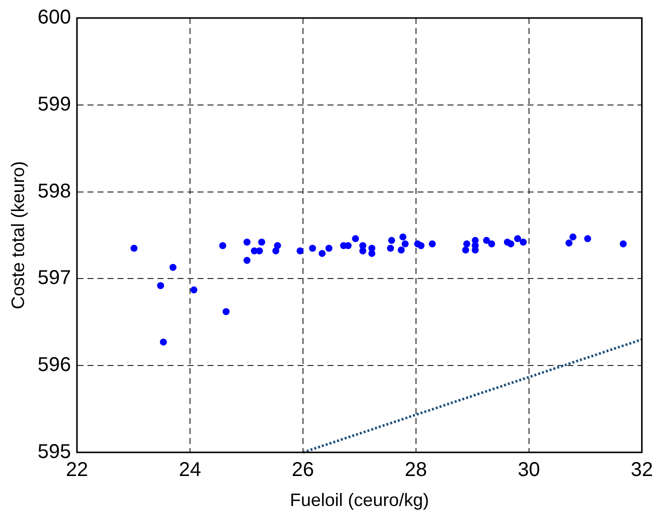  What do you see at coordinates (529, 469) in the screenshot?
I see `x-tick-label: 30` at bounding box center [529, 469].